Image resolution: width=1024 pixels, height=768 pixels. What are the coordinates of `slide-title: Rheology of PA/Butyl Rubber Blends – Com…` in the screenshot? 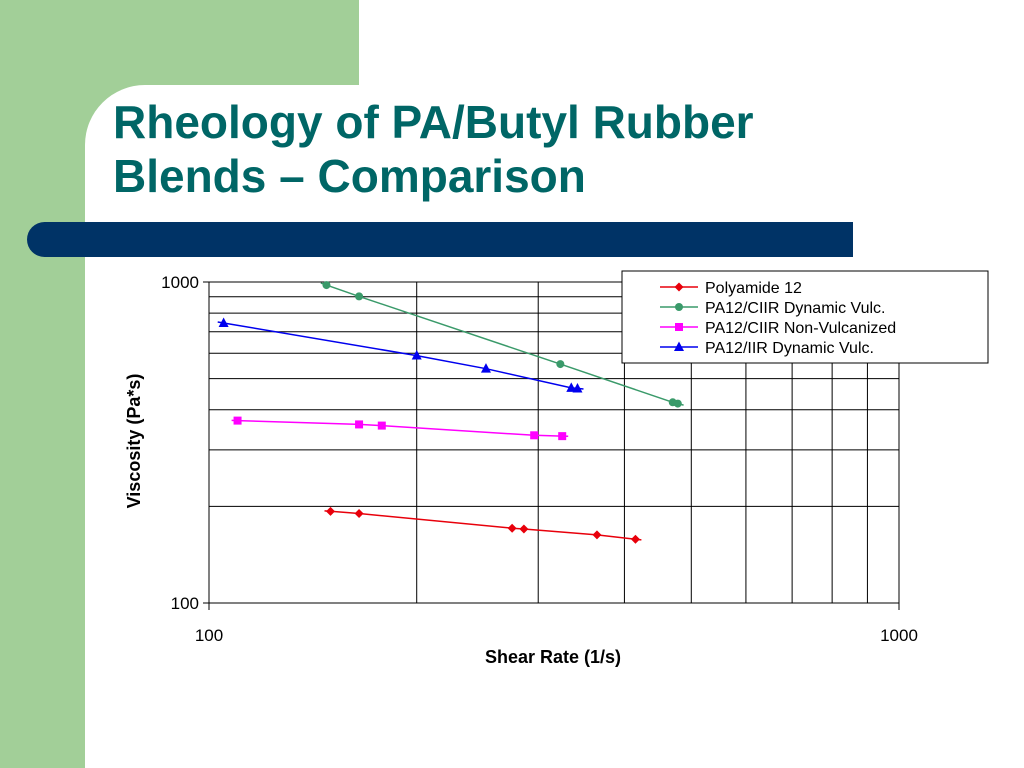 It's located at (523, 149).